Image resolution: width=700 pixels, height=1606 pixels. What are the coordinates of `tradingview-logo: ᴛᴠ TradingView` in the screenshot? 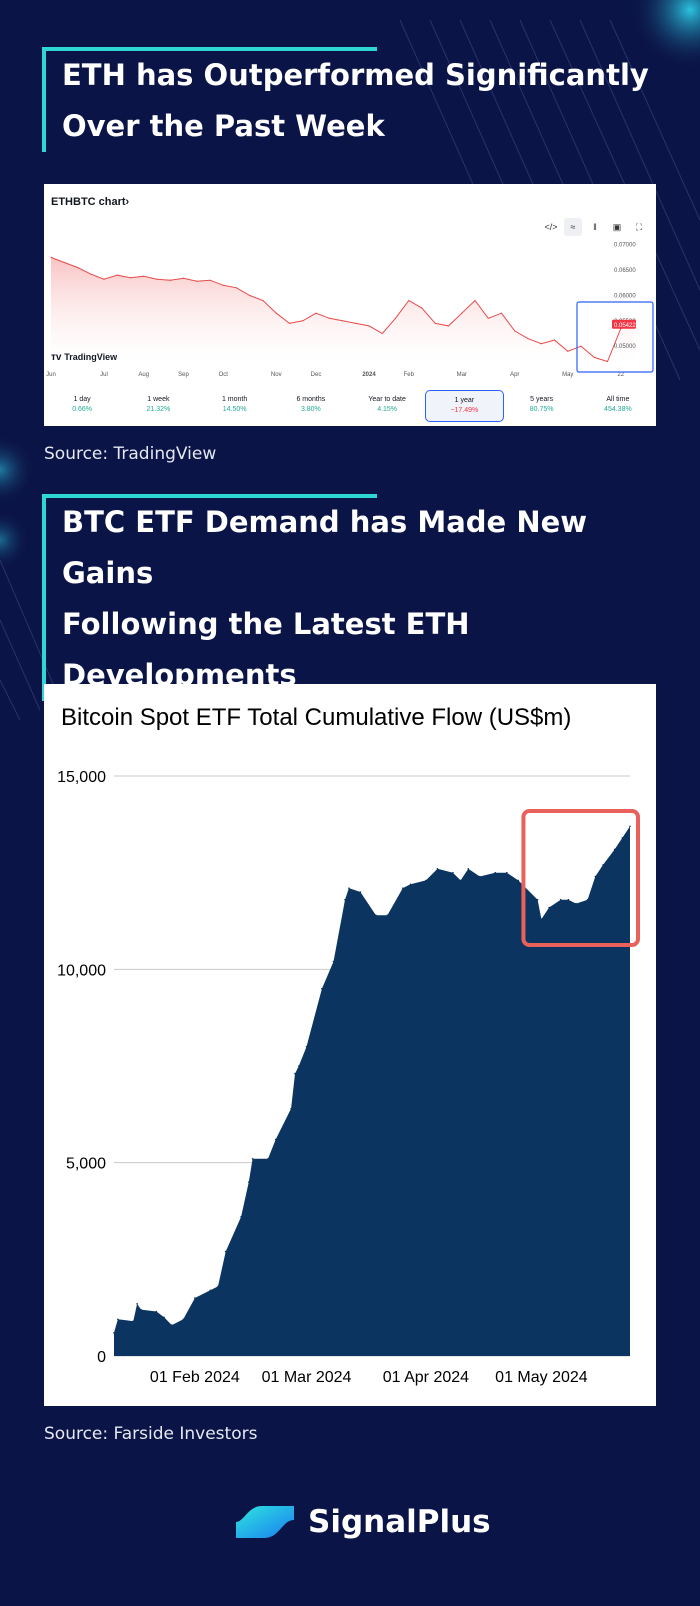 It's located at (84, 357).